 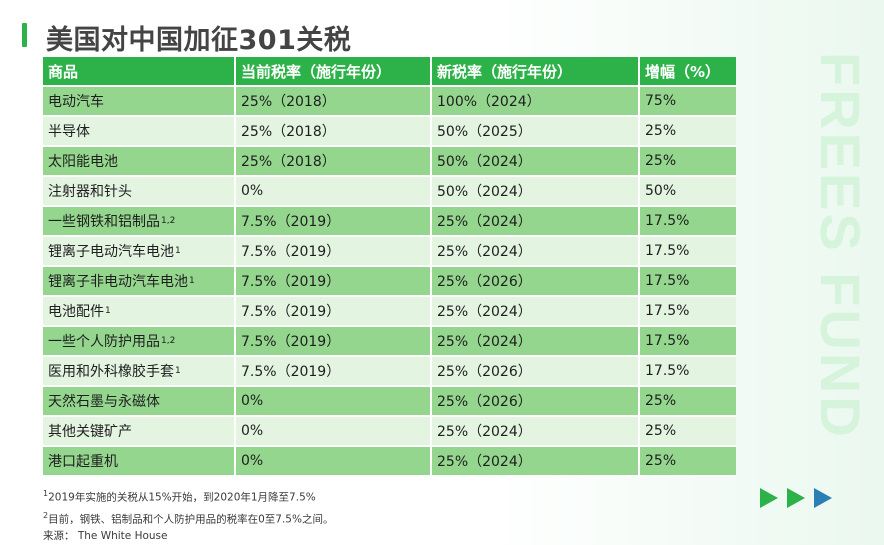 I want to click on cell-new-rate-text: 100%（2024）, so click(x=489, y=102).